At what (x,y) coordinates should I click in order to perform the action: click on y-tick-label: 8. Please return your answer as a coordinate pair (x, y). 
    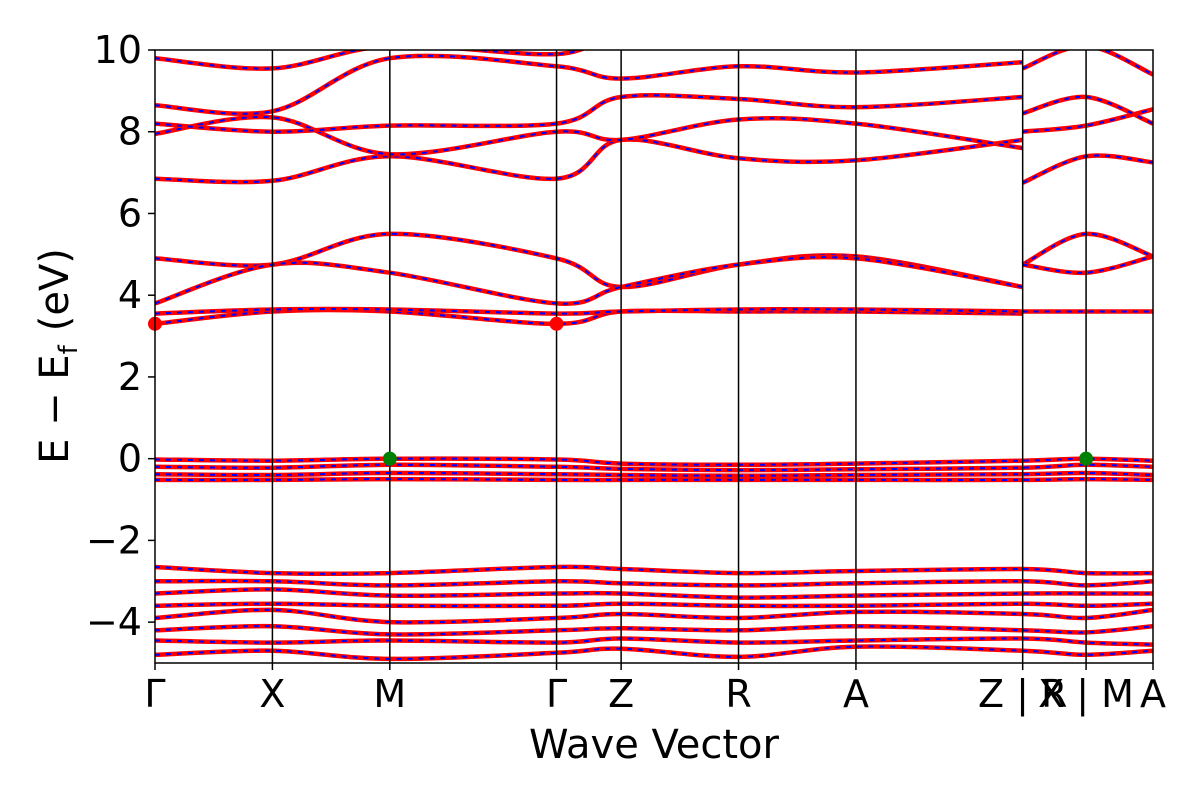
    Looking at the image, I should click on (130, 132).